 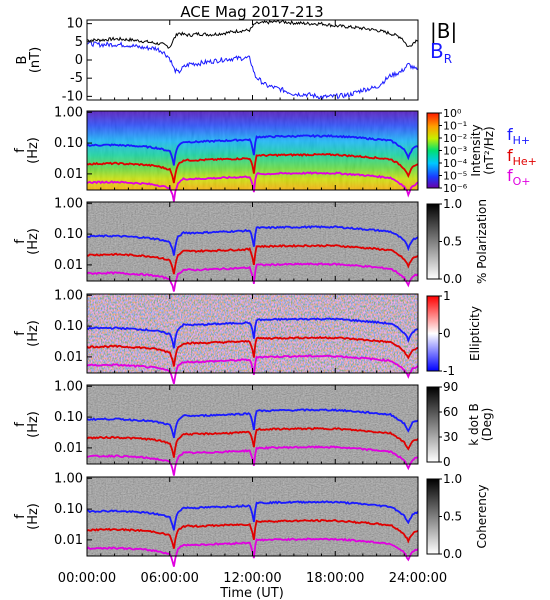 I want to click on spec-cbar-label: 10⁰, so click(x=452, y=113).